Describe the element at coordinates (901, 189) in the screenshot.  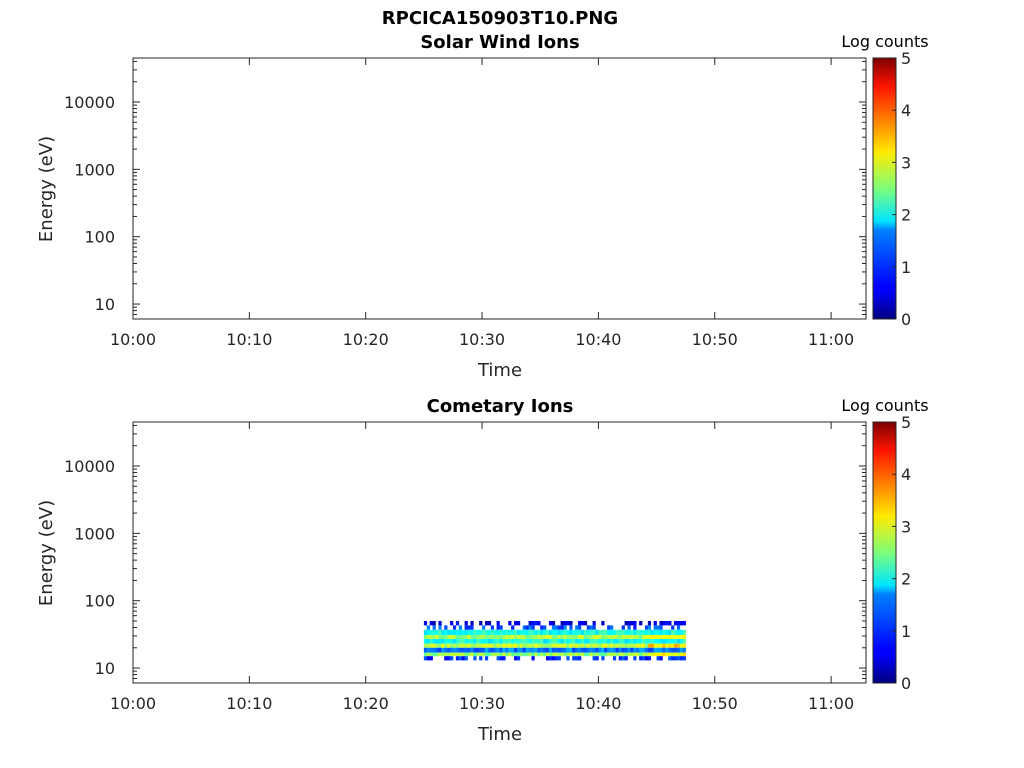
I see `colorbar-ticks: 0 1 2 3 4 5` at that location.